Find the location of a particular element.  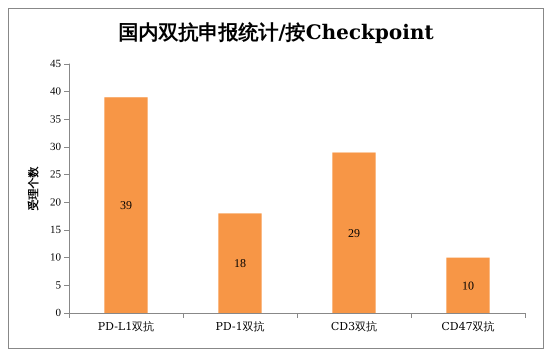

x-tick-label: CD3双抗 is located at coordinates (354, 326).